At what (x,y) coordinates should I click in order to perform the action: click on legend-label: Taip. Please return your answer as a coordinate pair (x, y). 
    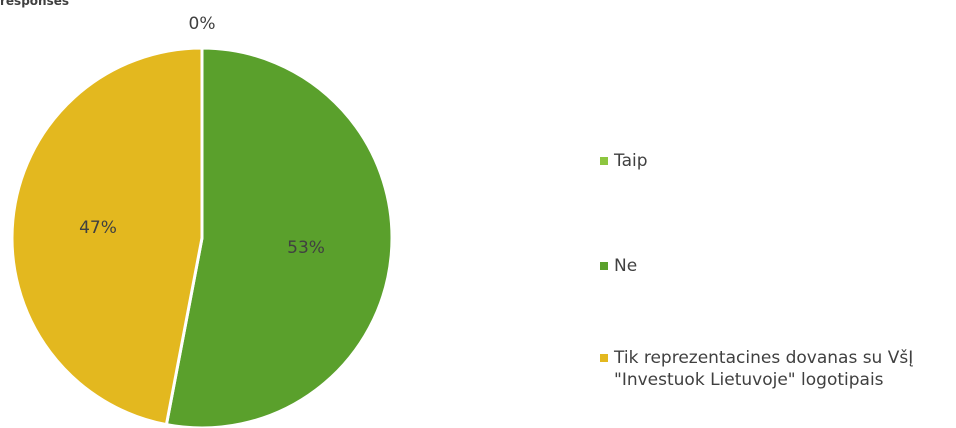
    Looking at the image, I should click on (631, 161).